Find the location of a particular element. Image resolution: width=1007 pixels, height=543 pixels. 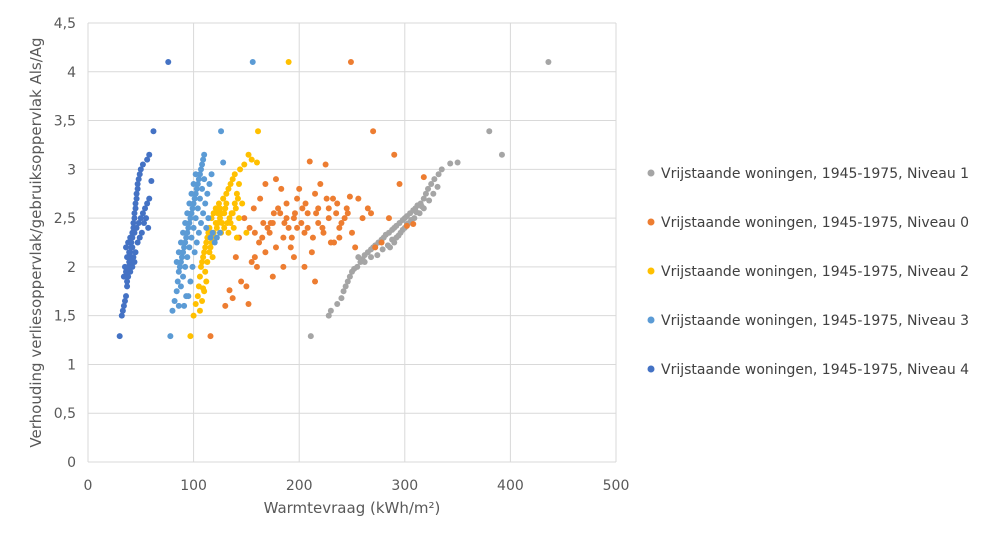

y-tick-label: 3,5 is located at coordinates (65, 122).